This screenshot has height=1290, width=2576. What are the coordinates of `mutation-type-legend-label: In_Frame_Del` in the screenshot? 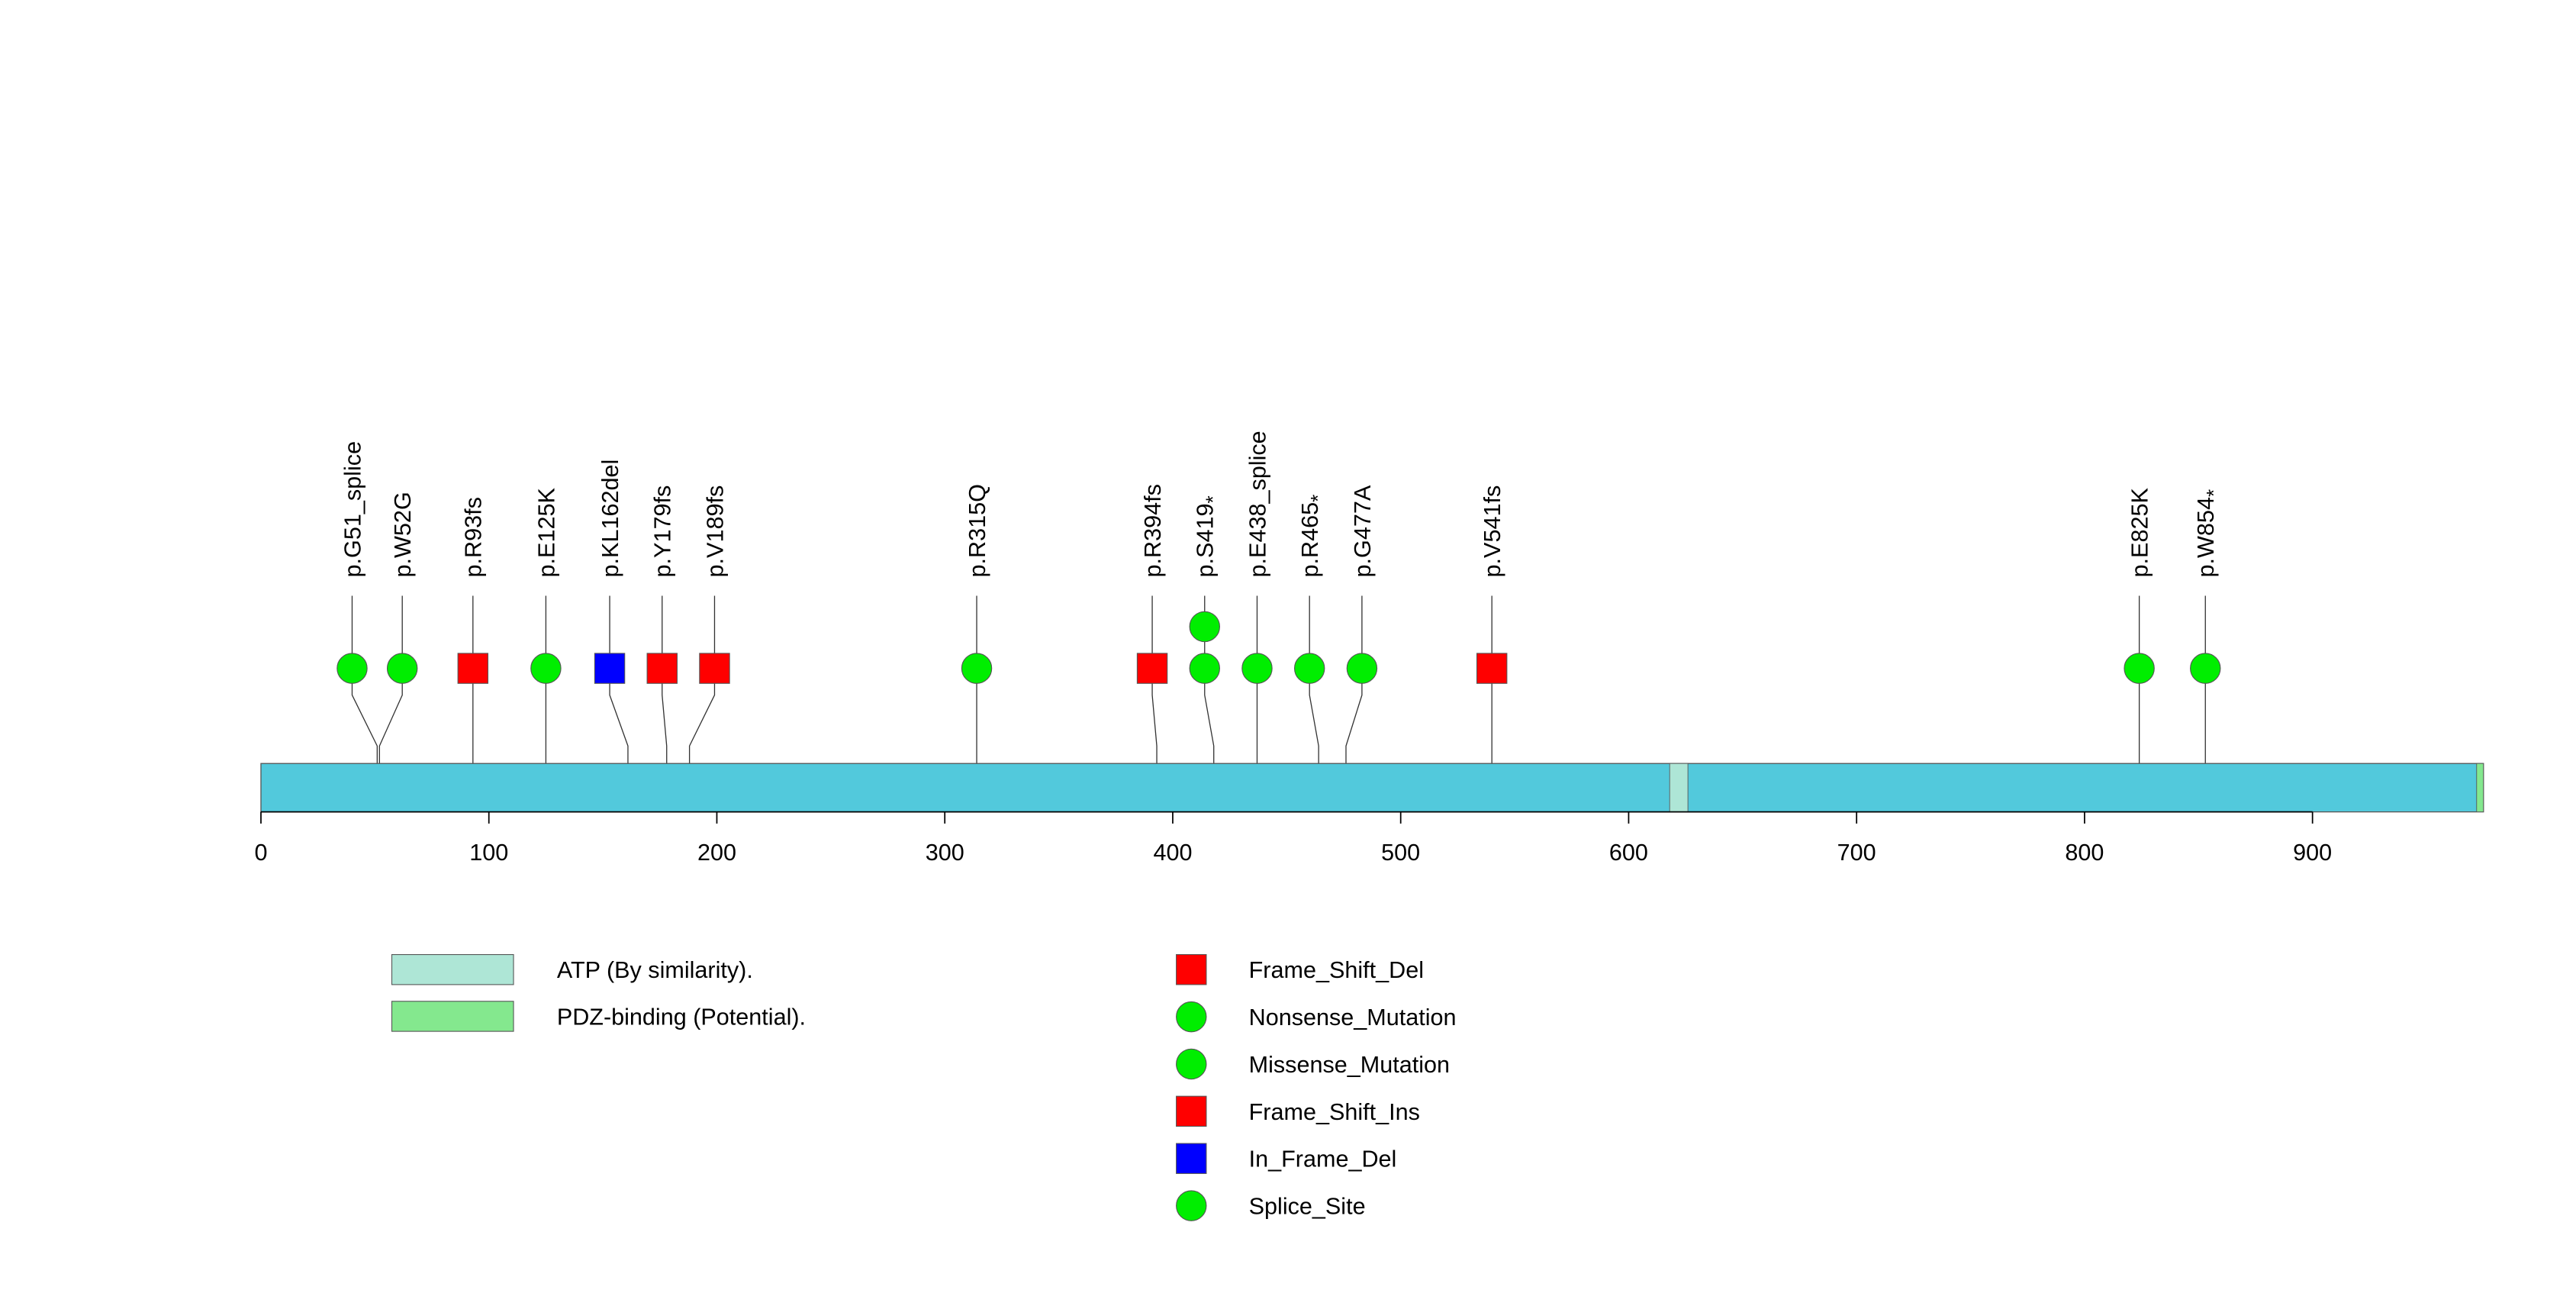 It's located at (1323, 1159).